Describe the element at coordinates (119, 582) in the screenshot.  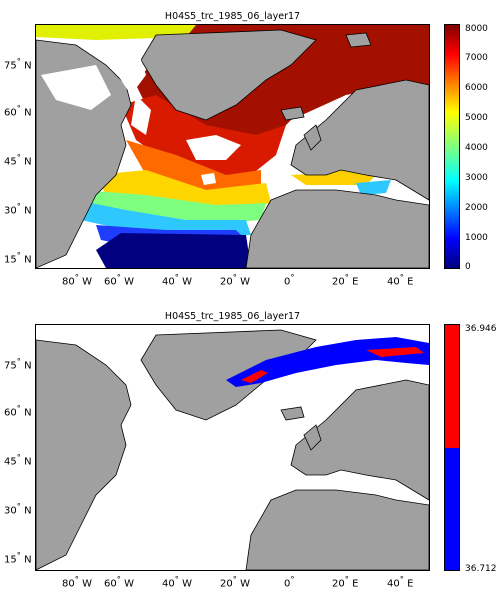
I see `bottom-lon-tick: 60° W` at that location.